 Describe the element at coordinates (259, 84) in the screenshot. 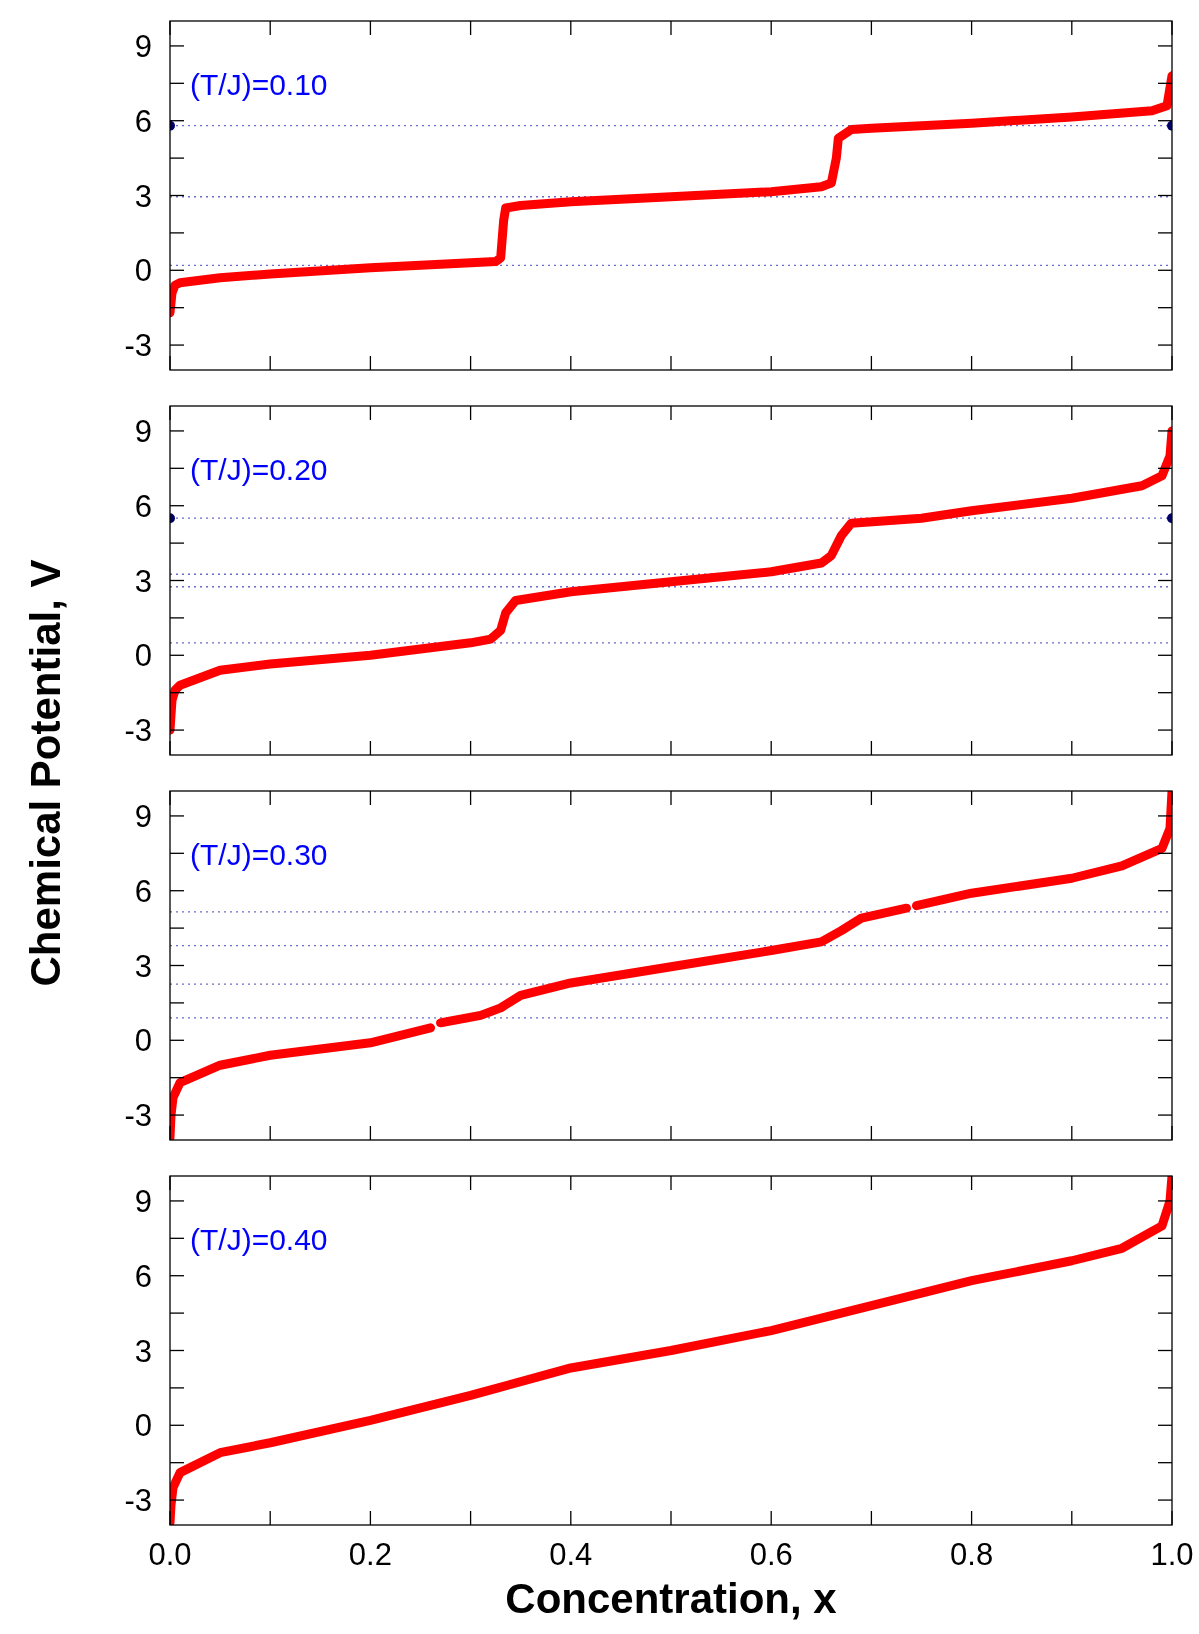

I see `annotation: (T/J)=0.10` at that location.